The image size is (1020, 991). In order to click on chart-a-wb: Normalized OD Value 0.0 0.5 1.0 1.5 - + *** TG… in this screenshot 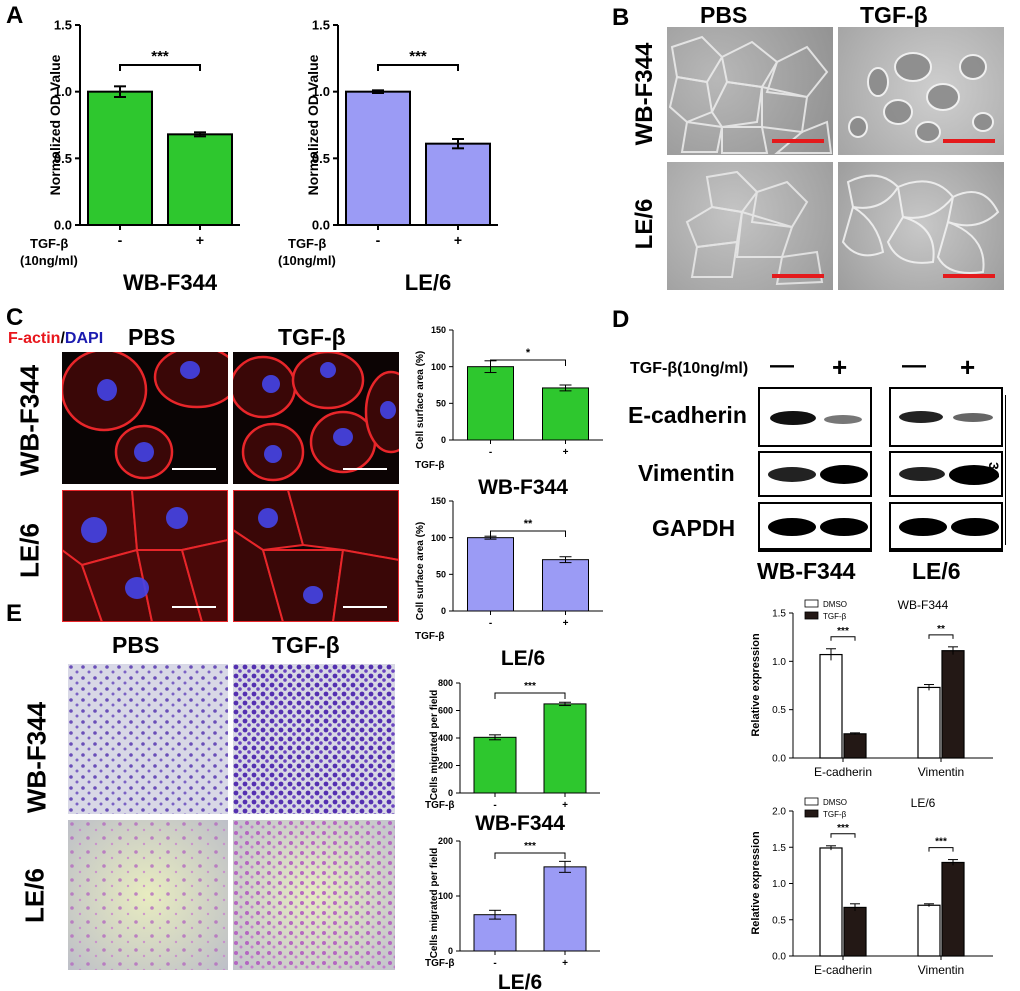, I will do `click(130, 156)`.